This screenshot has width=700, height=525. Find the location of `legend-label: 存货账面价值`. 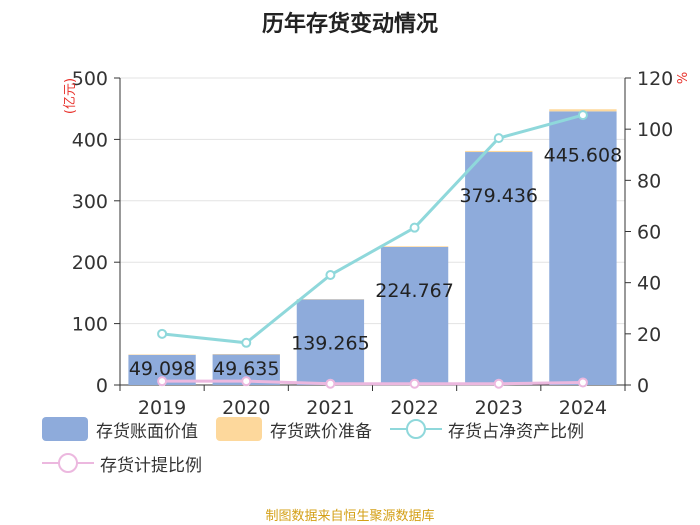

legend-label: 存货账面价值 is located at coordinates (147, 431).